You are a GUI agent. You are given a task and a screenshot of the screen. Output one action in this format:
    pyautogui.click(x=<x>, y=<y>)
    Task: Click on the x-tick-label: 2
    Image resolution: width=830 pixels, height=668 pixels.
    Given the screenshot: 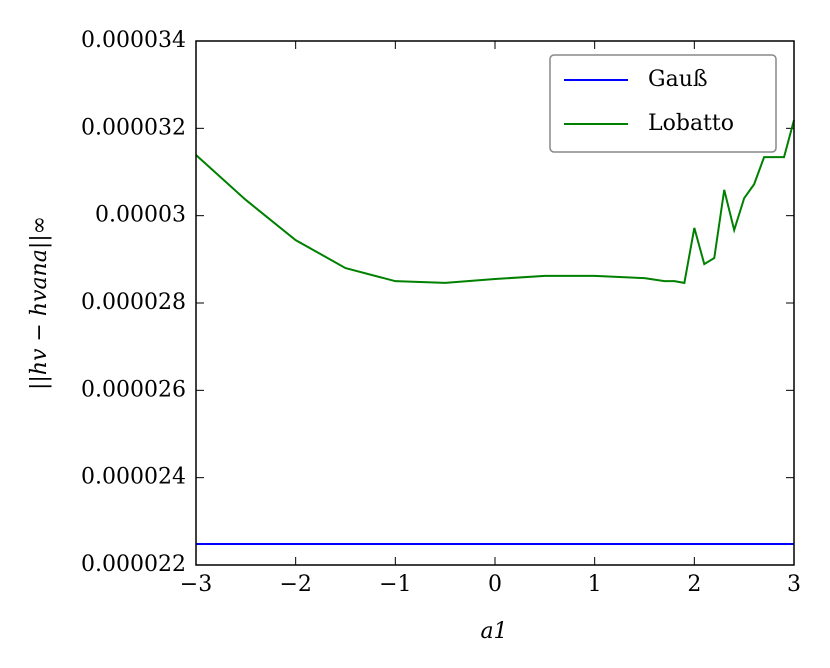 What is the action you would take?
    pyautogui.click(x=694, y=584)
    